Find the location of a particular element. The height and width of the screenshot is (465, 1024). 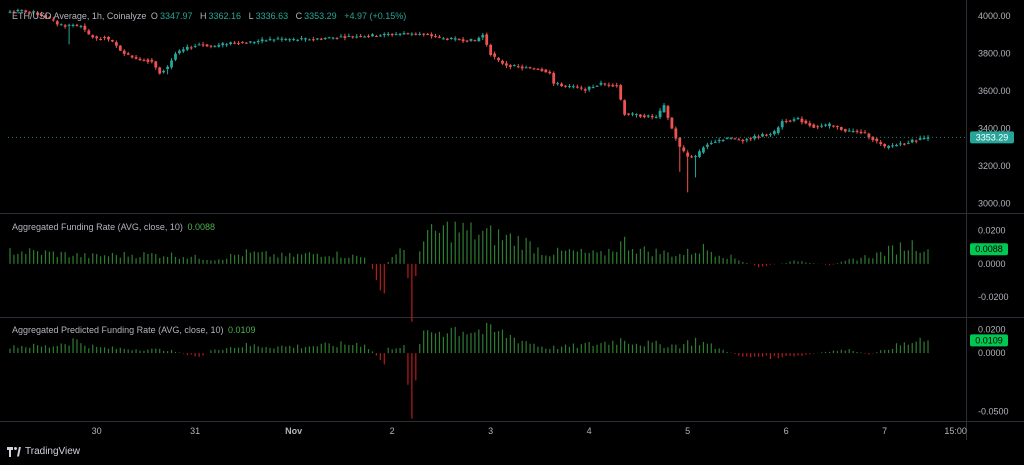

price-axis-tick: 3000.00 is located at coordinates (994, 204).